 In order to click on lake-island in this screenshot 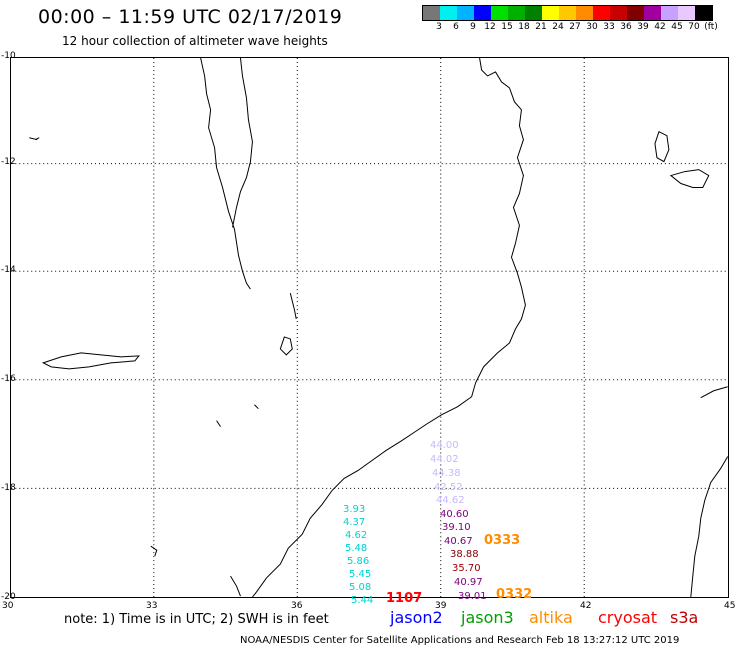, I will do `click(286, 346)`.